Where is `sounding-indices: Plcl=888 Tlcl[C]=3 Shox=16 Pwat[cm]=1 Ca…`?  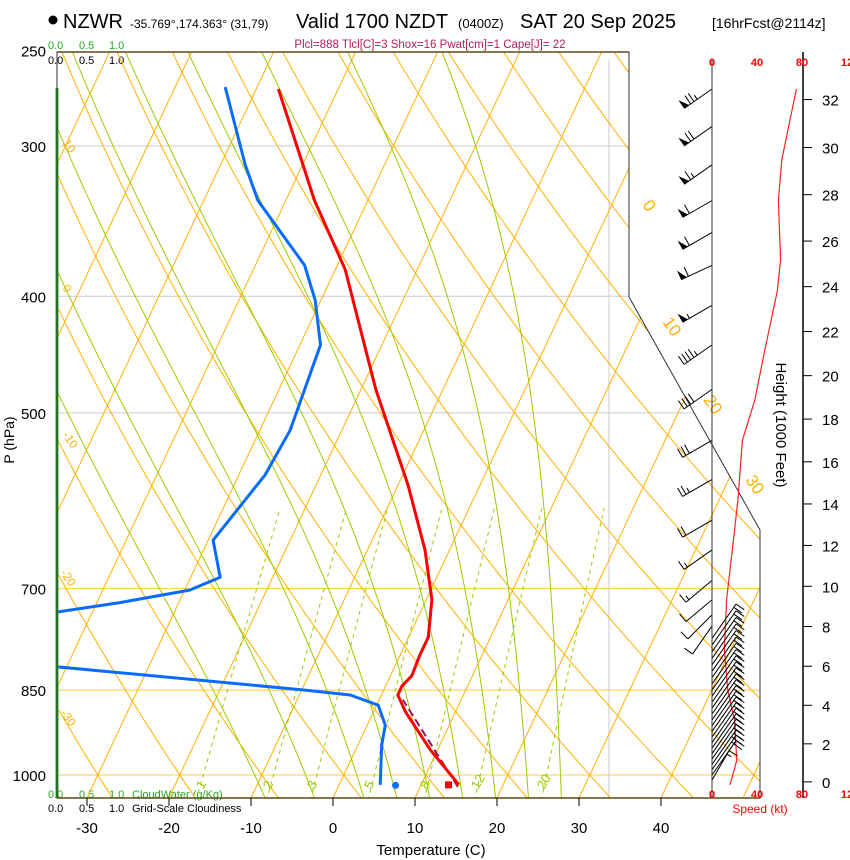 sounding-indices: Plcl=888 Tlcl[C]=3 Shox=16 Pwat[cm]=1 Ca… is located at coordinates (429, 45).